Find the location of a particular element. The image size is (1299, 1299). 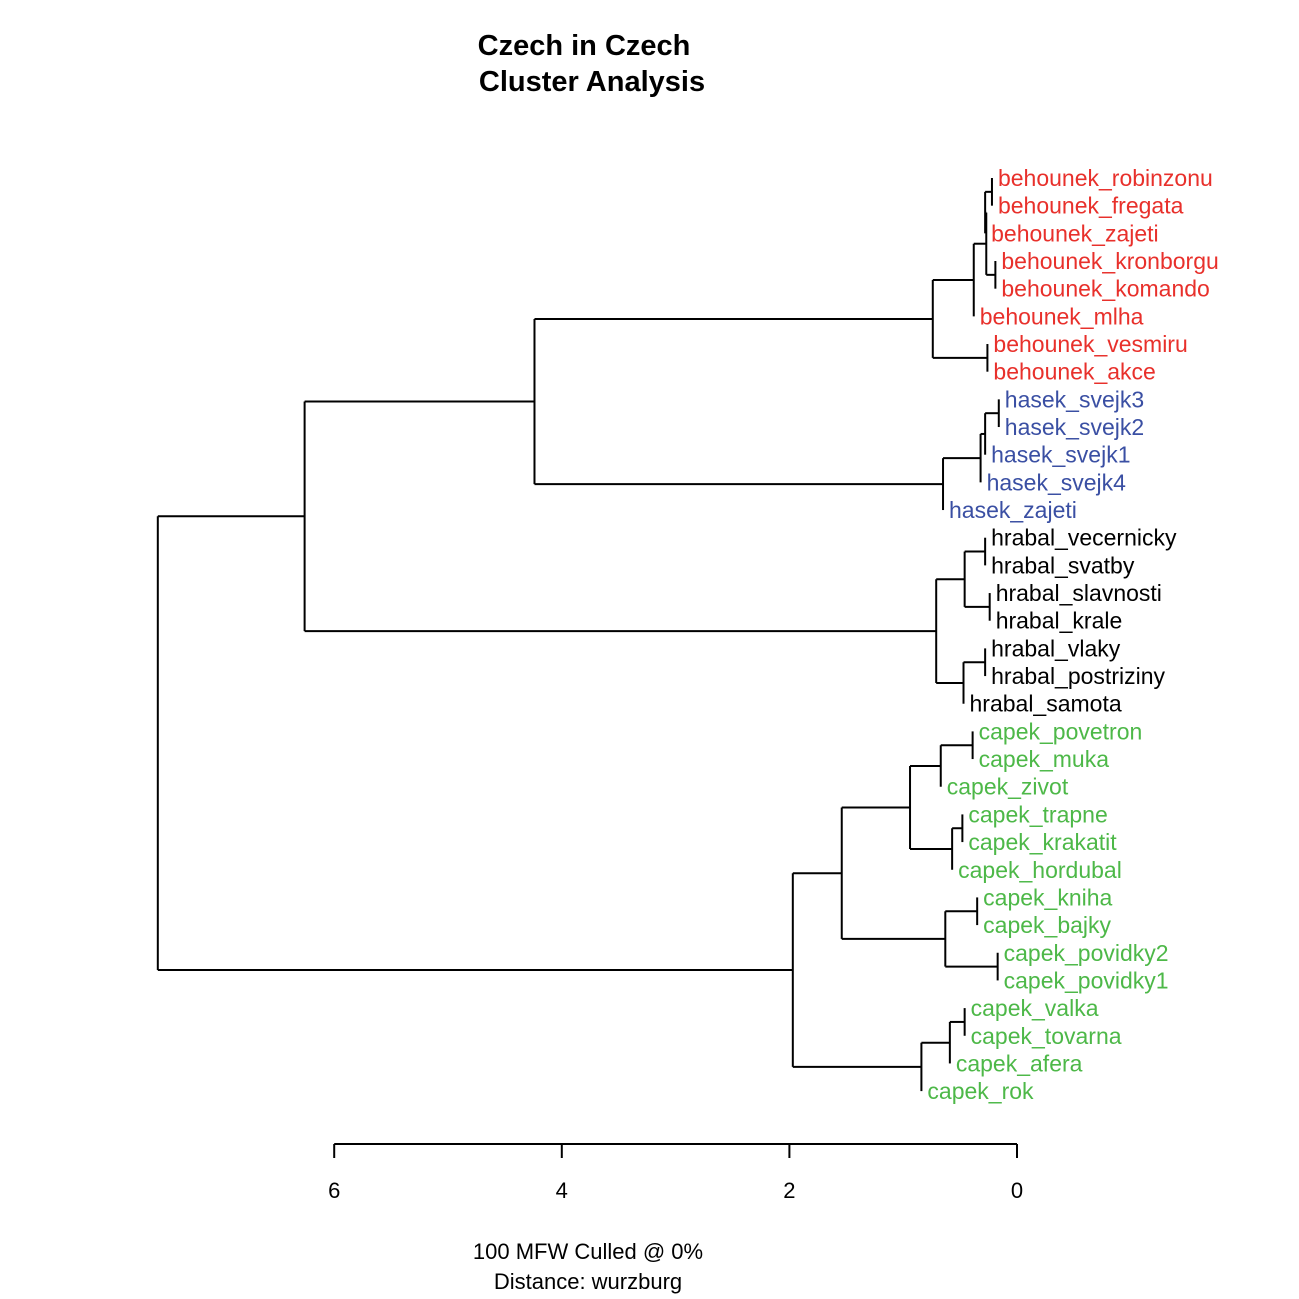

leaf-label-behounek_akce: behounek_akce is located at coordinates (1074, 372).